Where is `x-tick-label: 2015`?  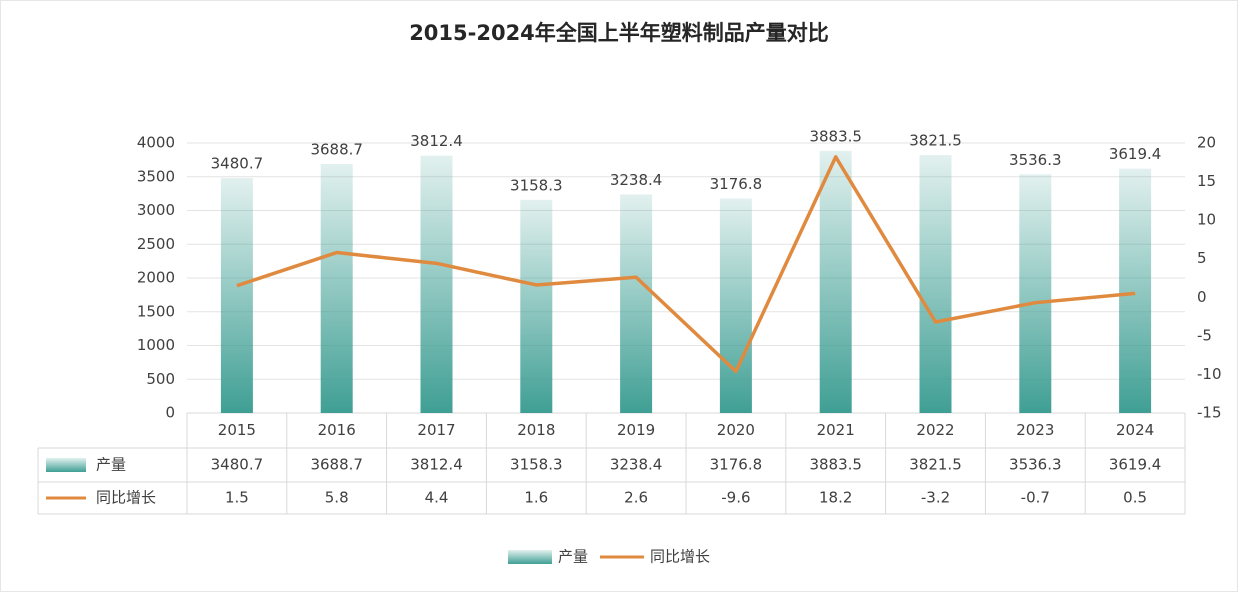
x-tick-label: 2015 is located at coordinates (237, 430).